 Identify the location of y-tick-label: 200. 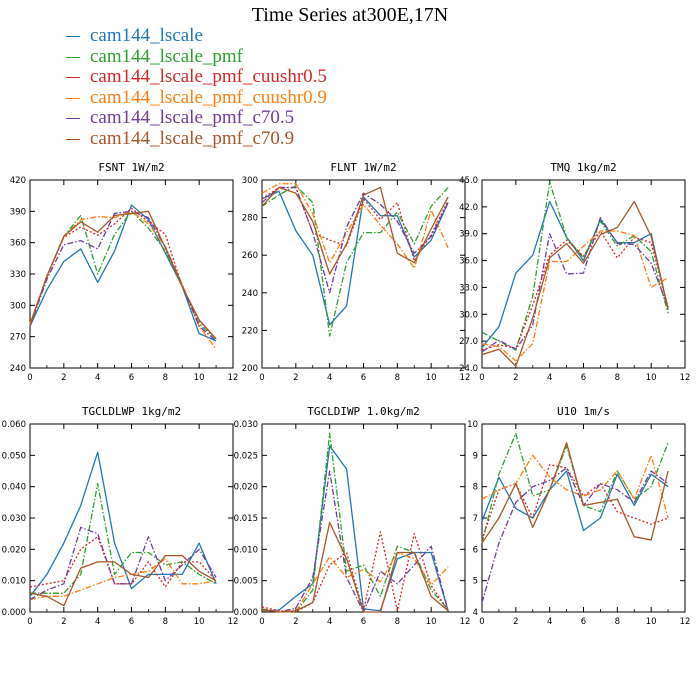
(250, 369).